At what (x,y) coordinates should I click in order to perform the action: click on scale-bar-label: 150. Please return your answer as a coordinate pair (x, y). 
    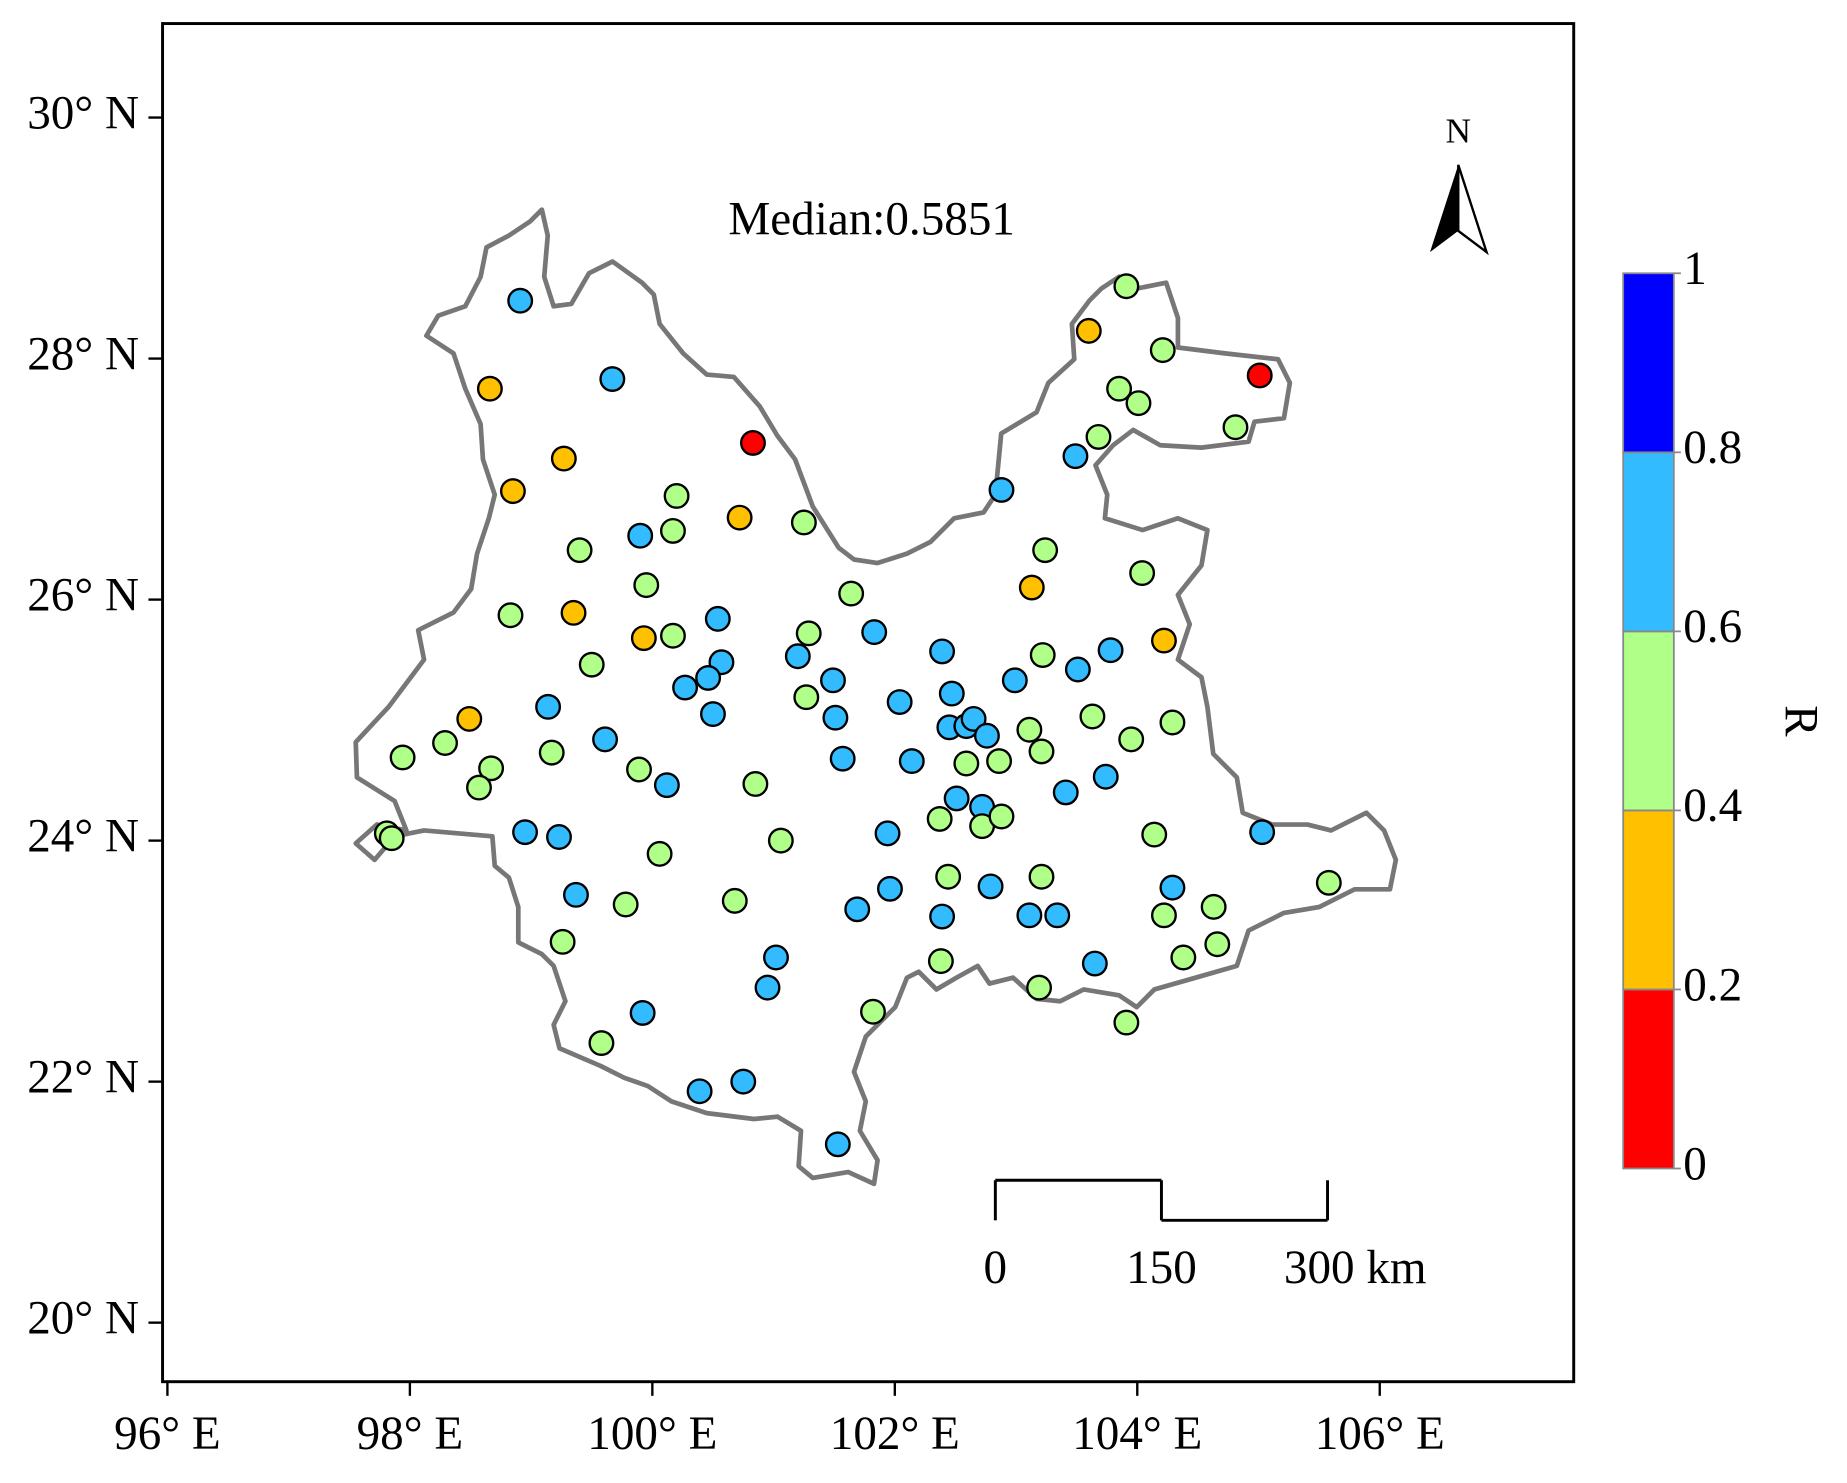
    Looking at the image, I should click on (1161, 1268).